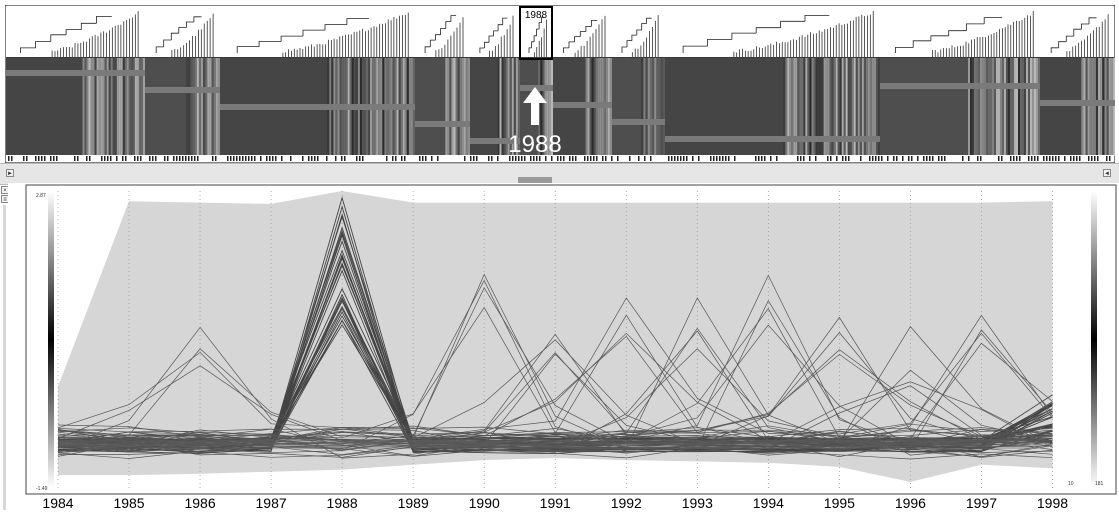 The height and width of the screenshot is (519, 1119). Describe the element at coordinates (4, 357) in the screenshot. I see `left-scrollbar` at that location.